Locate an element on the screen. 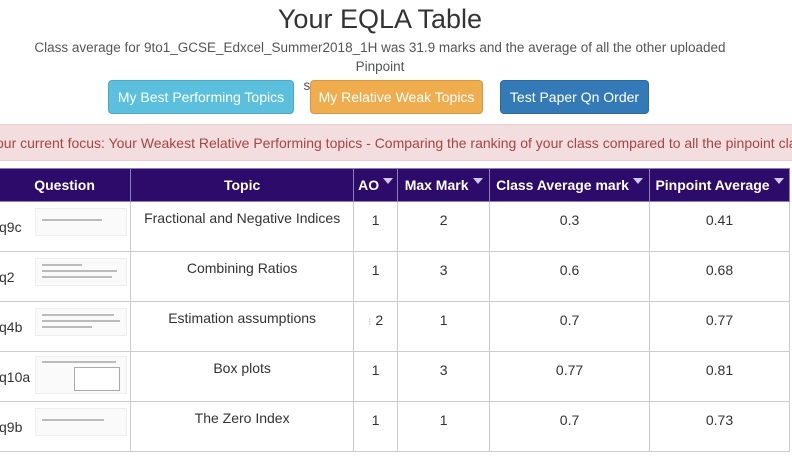  question-cell: q9b is located at coordinates (66, 426).